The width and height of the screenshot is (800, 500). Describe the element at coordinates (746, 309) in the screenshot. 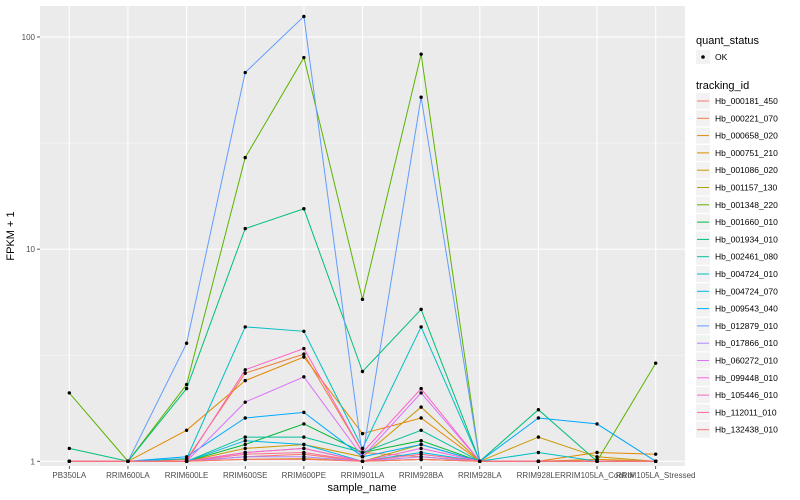

I see `legend-label: Hb_009543_040` at that location.